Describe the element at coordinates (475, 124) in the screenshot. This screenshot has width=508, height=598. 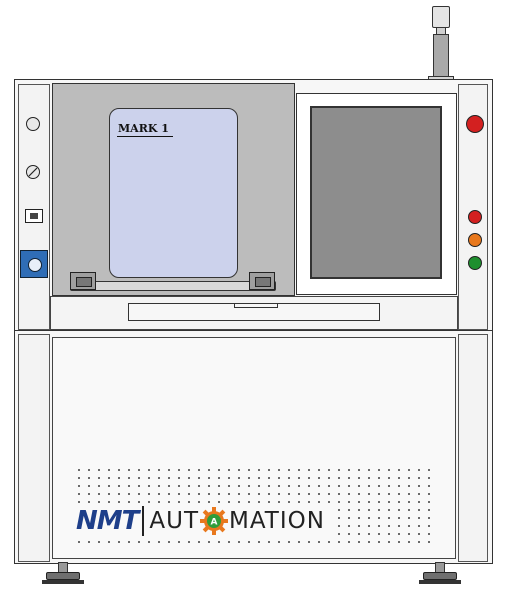
I see `power-button` at that location.